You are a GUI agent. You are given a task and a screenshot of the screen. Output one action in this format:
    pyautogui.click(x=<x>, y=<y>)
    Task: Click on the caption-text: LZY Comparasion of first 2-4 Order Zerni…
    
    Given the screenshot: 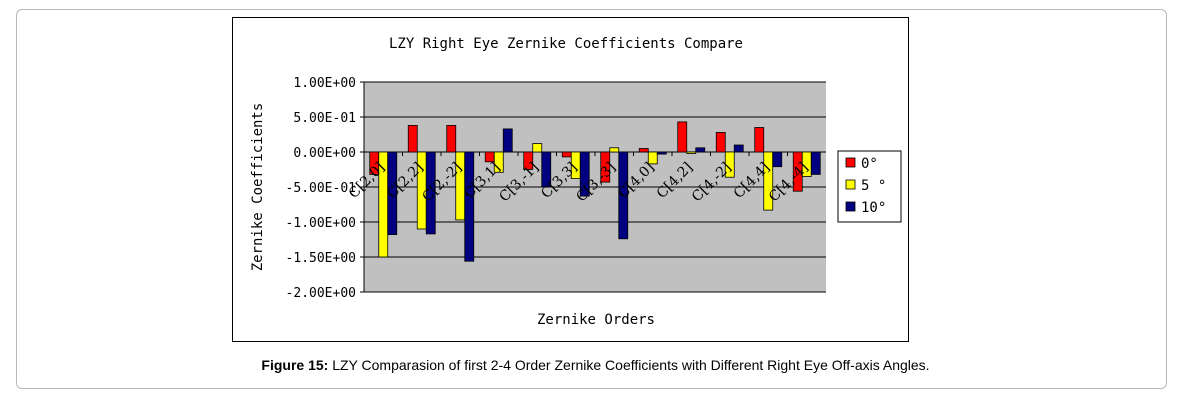 What is the action you would take?
    pyautogui.click(x=629, y=365)
    